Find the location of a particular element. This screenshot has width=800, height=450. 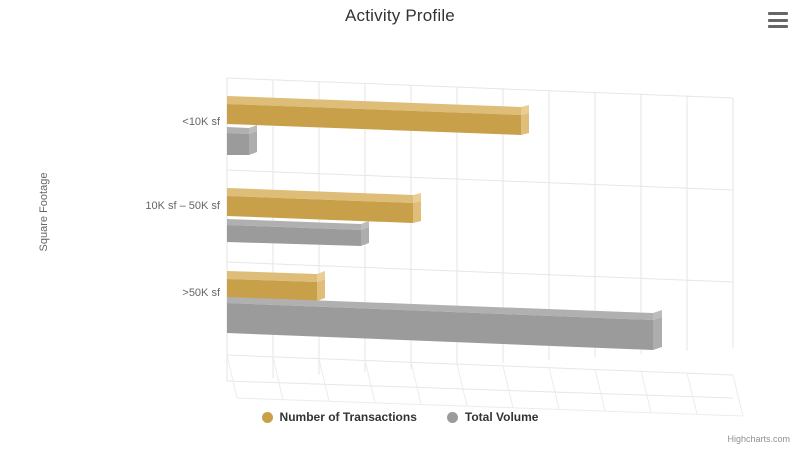

bar-transactions-gt50k is located at coordinates (276, 286).